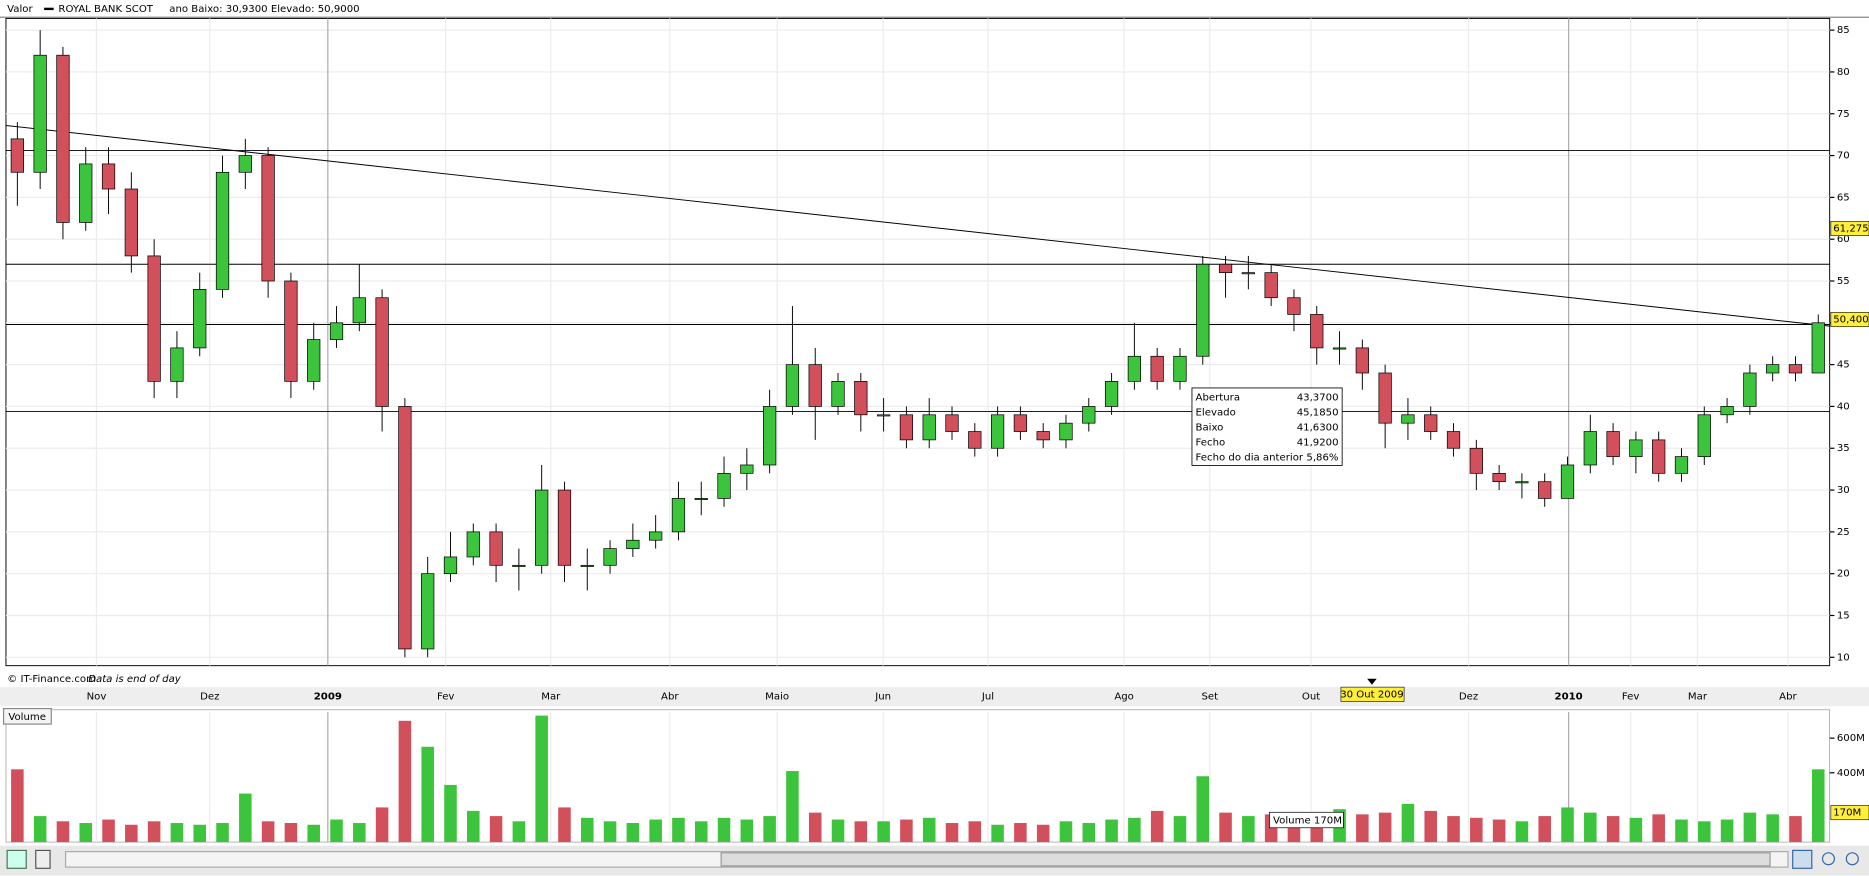 This screenshot has height=876, width=1869. Describe the element at coordinates (1267, 426) in the screenshot. I see `tooltip-box` at that location.